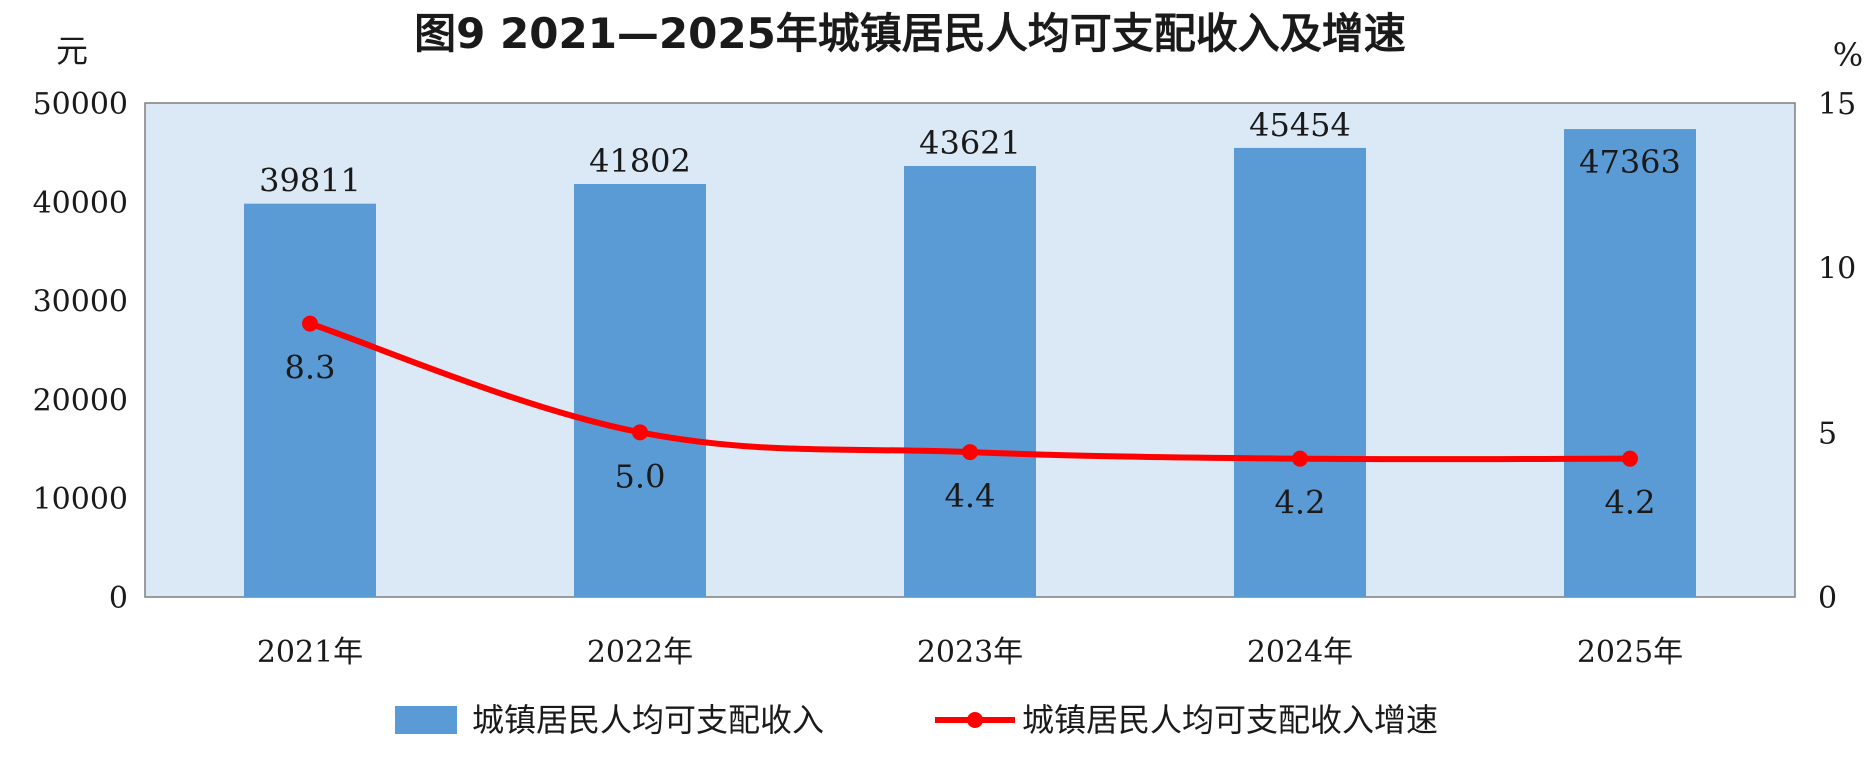 The height and width of the screenshot is (757, 1875). Describe the element at coordinates (310, 652) in the screenshot. I see `x-axis-tick-0: 2021年` at that location.